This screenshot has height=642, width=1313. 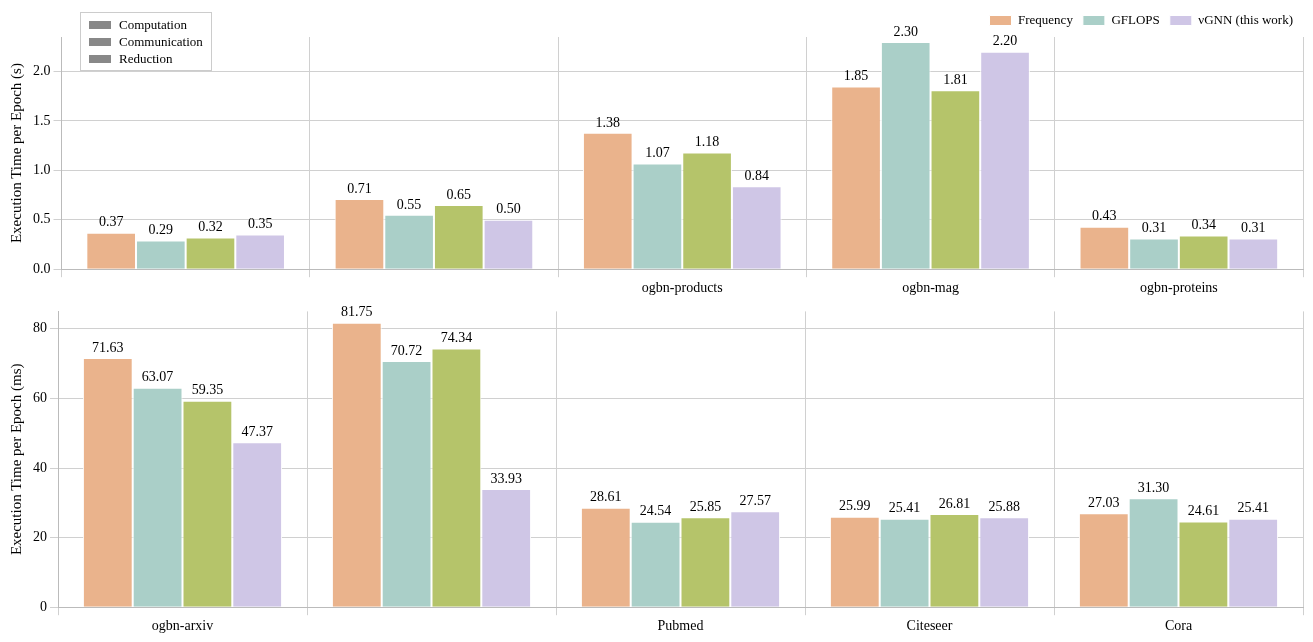 What do you see at coordinates (146, 58) in the screenshot?
I see `annotation: Reduction` at bounding box center [146, 58].